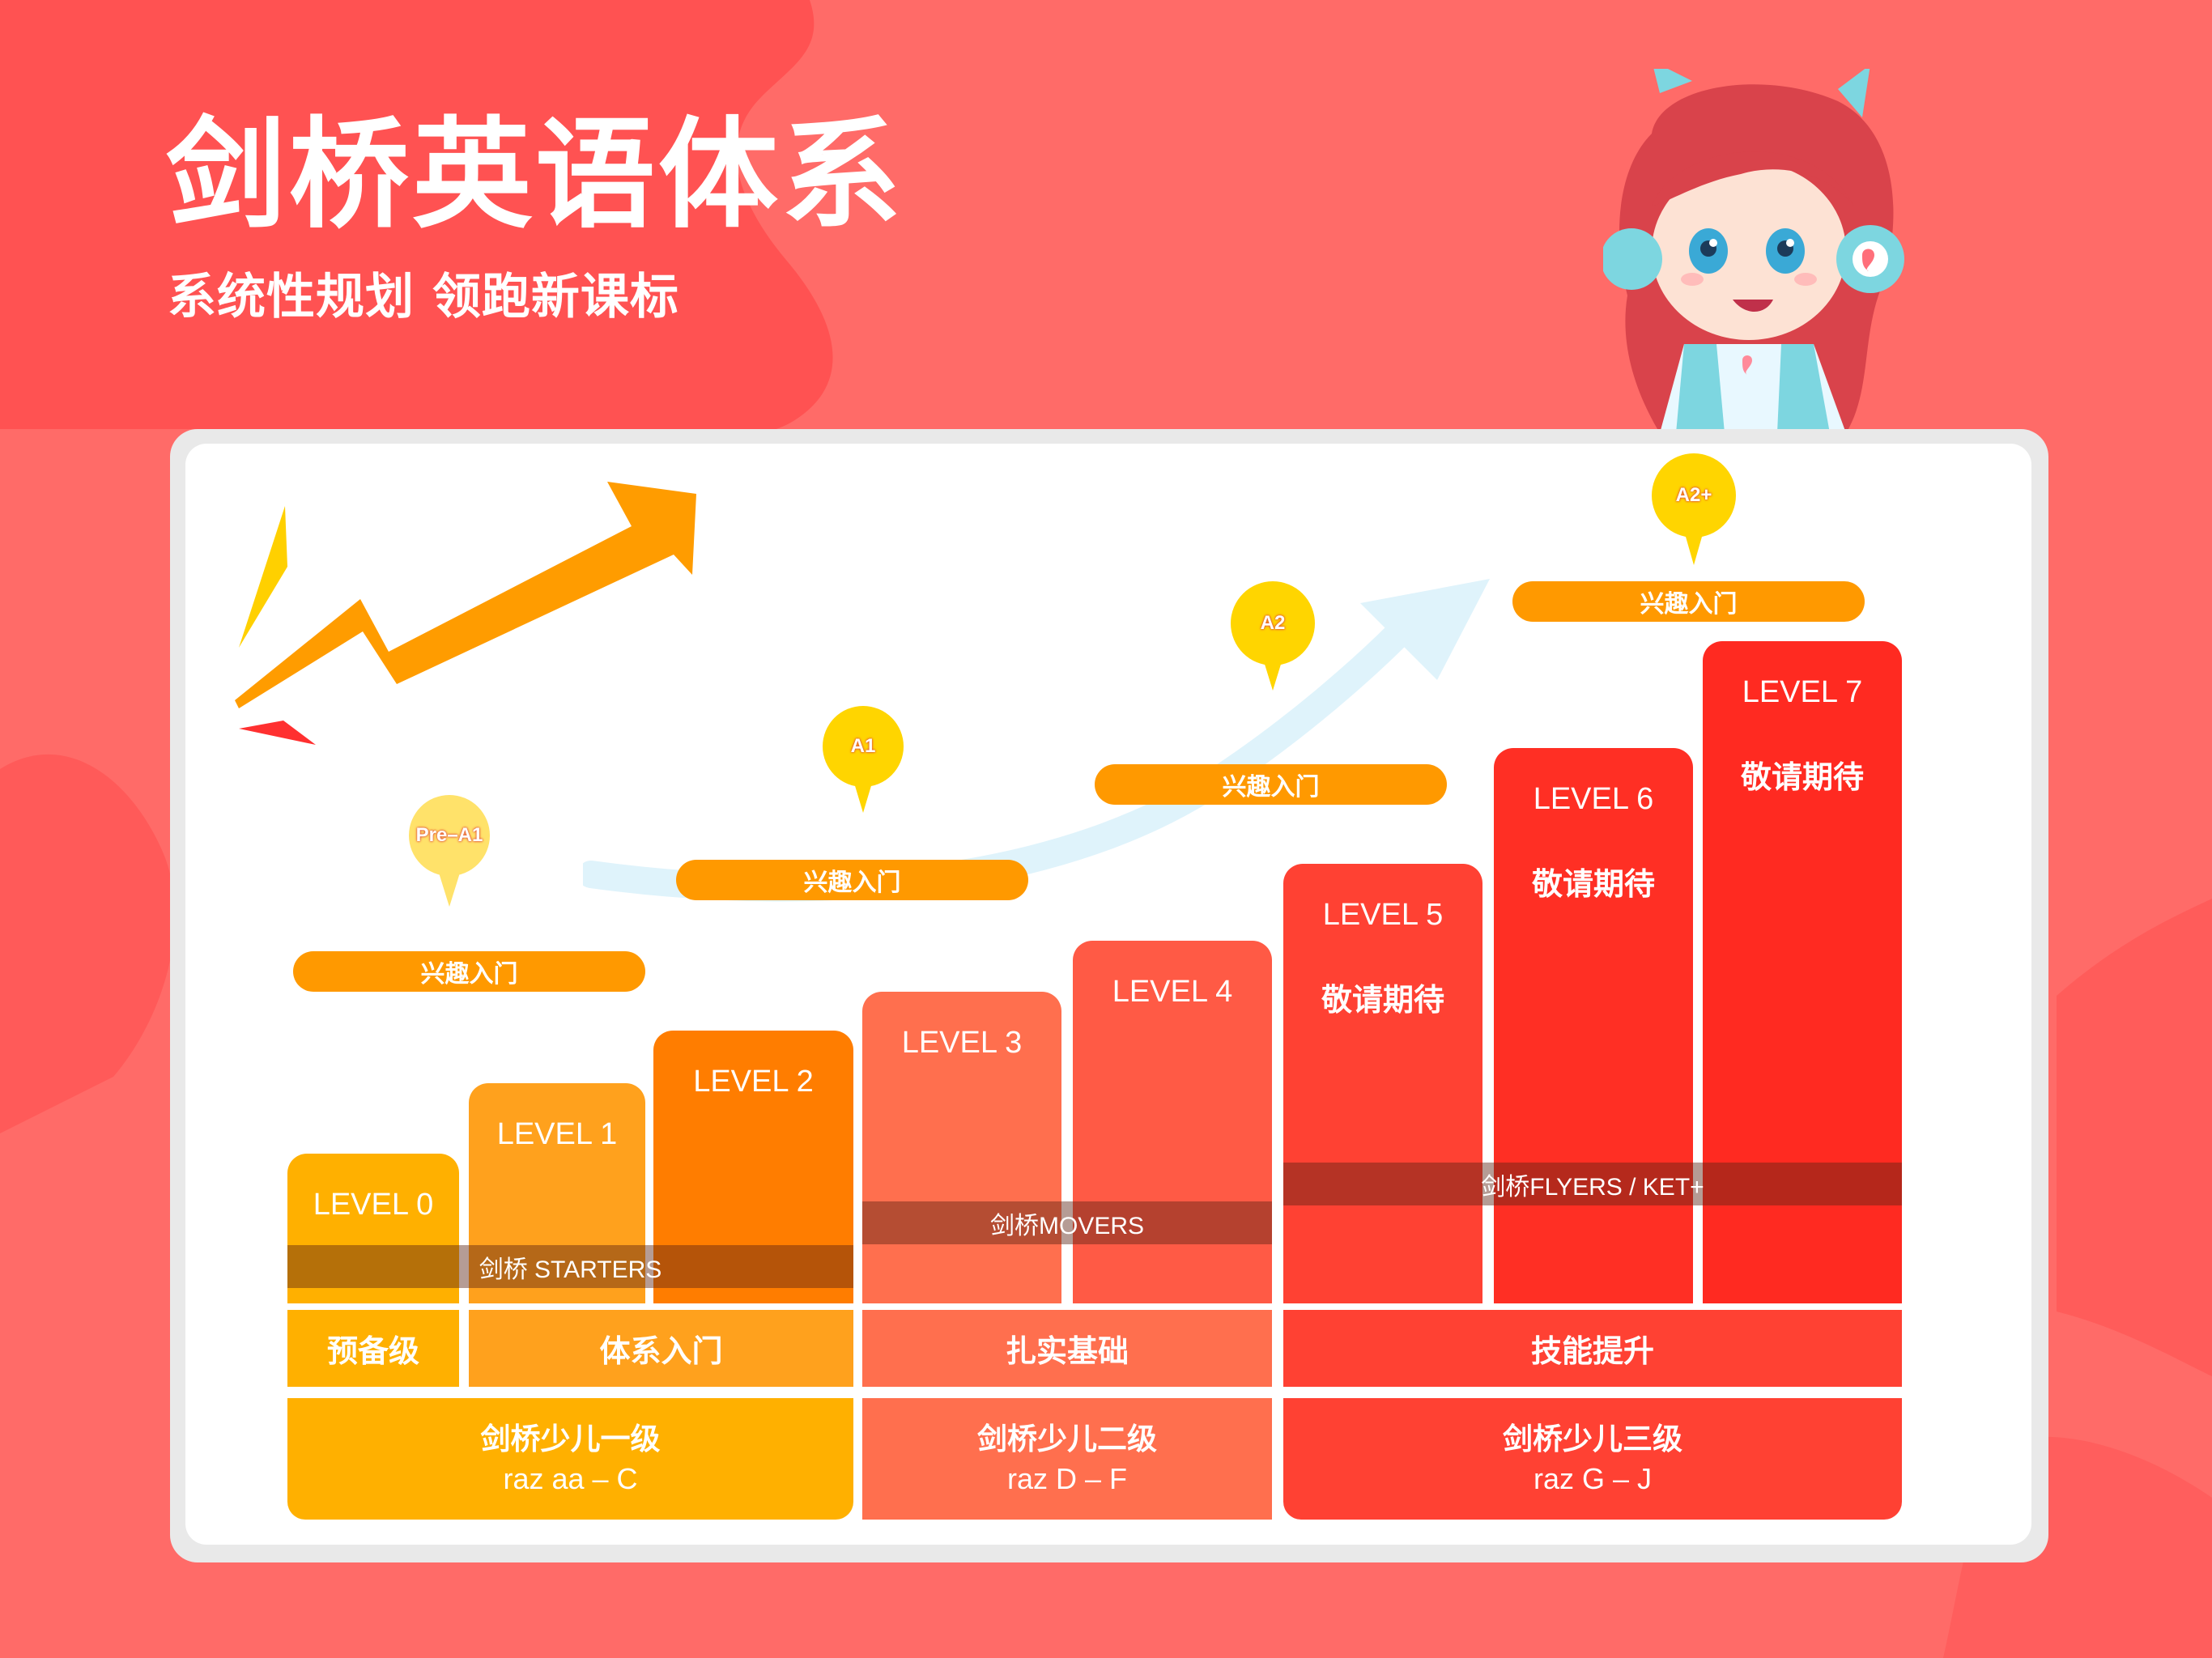 The image size is (2212, 1658). Describe the element at coordinates (863, 746) in the screenshot. I see `pin-label: A1` at that location.